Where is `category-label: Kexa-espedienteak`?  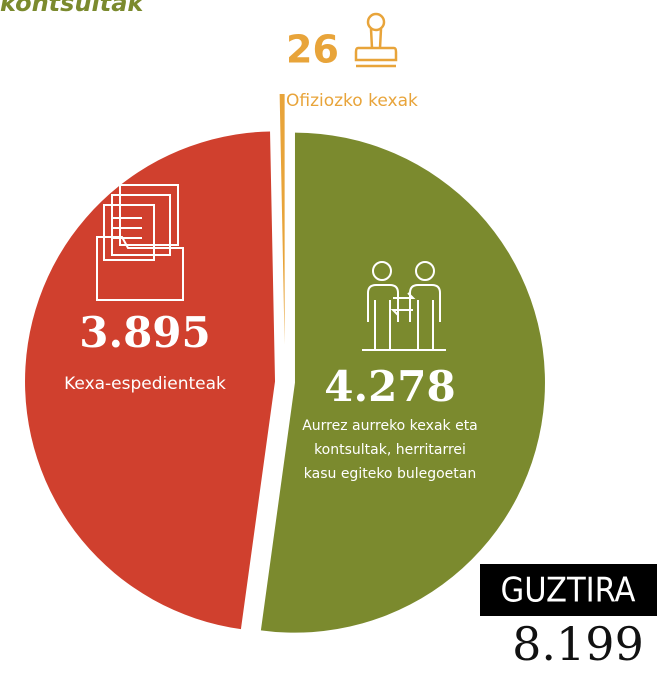
category-label: Kexa-espedienteak is located at coordinates (145, 384).